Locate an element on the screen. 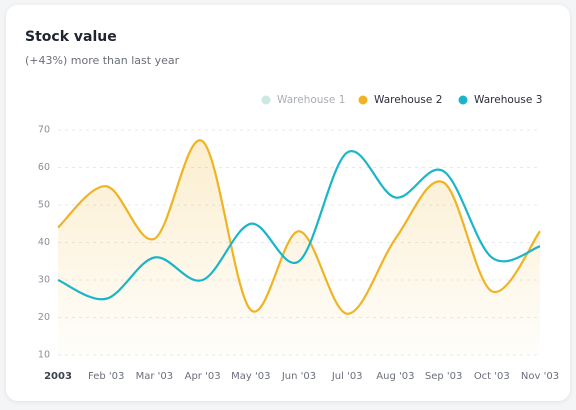 Image resolution: width=576 pixels, height=410 pixels. x-tick-label: Jul '03 is located at coordinates (347, 376).